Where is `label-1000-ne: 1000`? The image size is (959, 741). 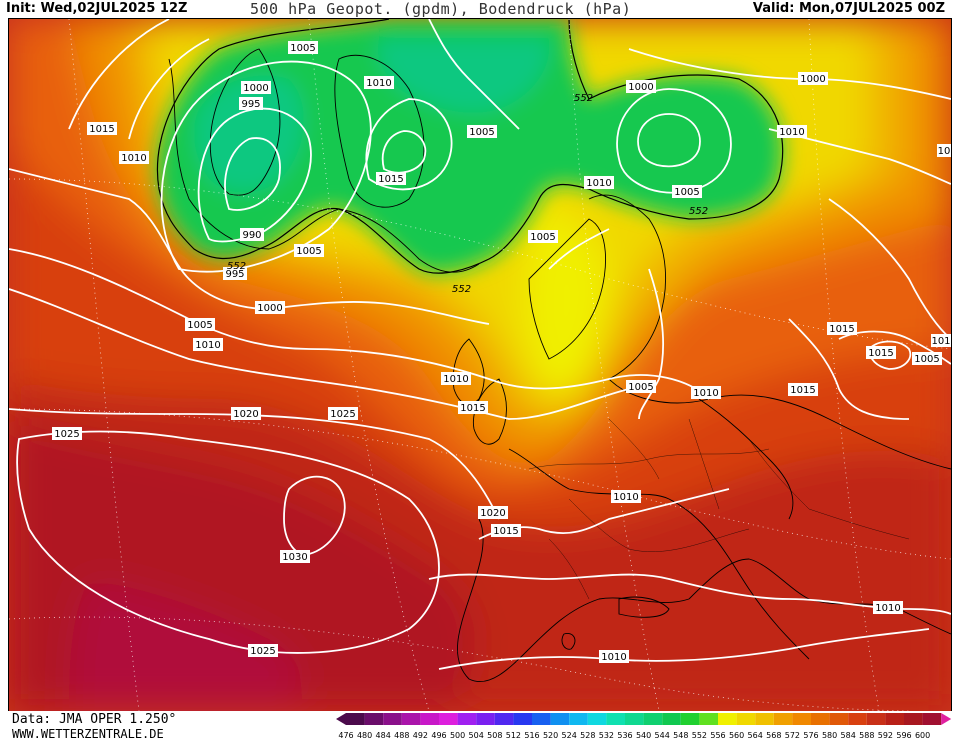
label-1000-ne: 1000 is located at coordinates (813, 78).